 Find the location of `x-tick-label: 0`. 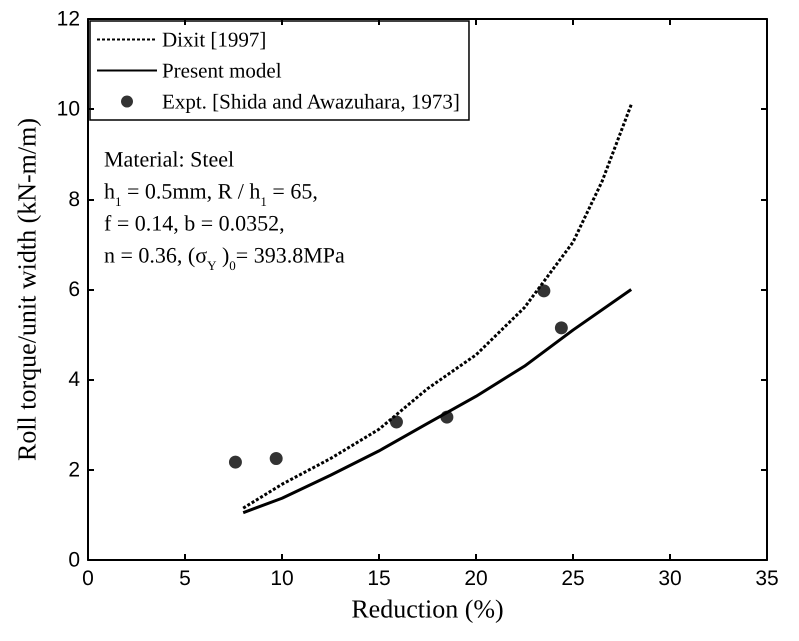

x-tick-label: 0 is located at coordinates (88, 578).